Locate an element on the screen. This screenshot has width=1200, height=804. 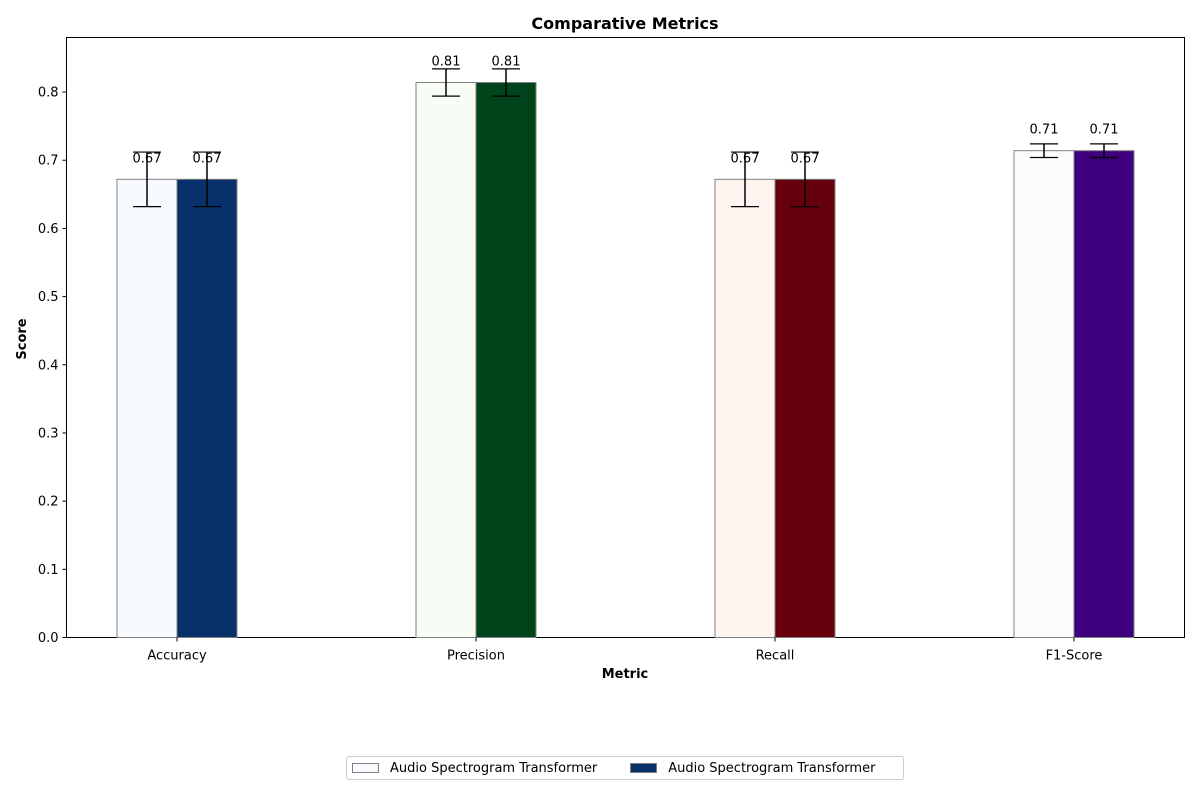
bar-s1-f1-score is located at coordinates (1044, 394).